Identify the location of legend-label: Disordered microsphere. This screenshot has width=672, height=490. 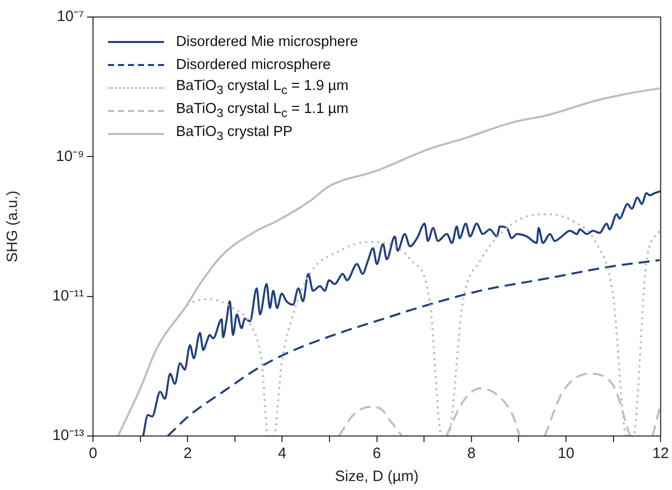
(253, 64).